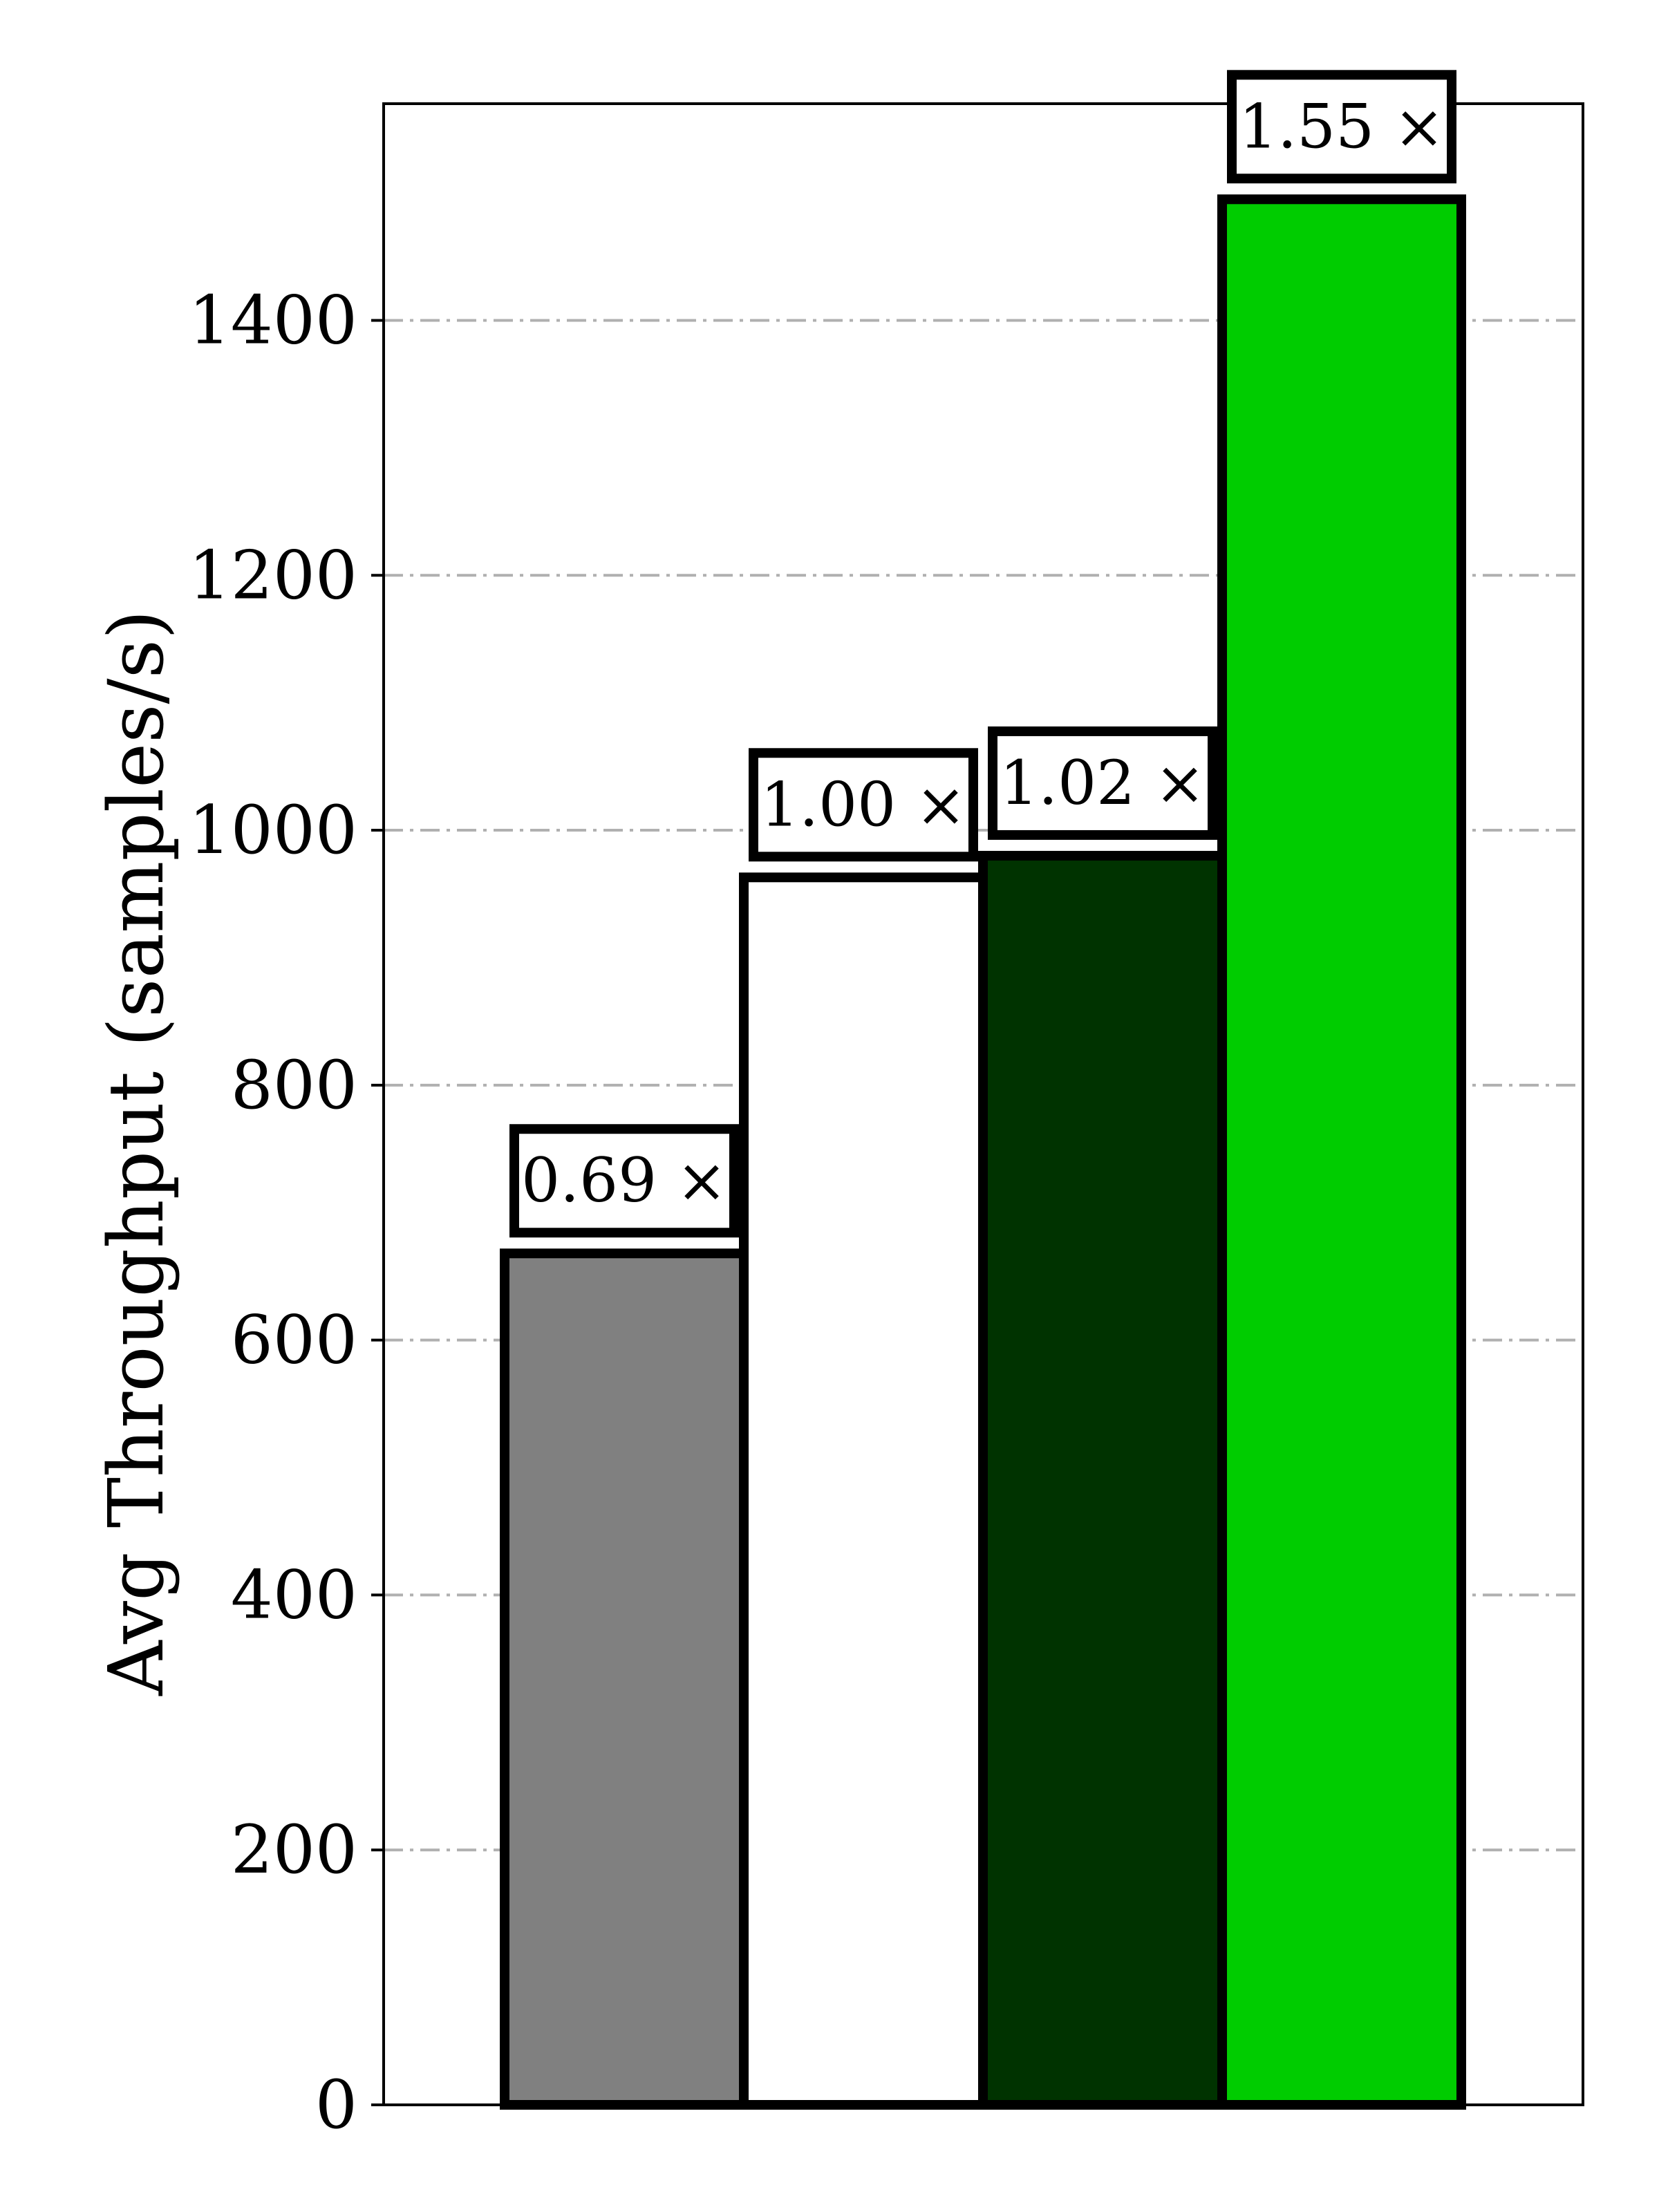  I want to click on y-tick-label: 200, so click(294, 1849).